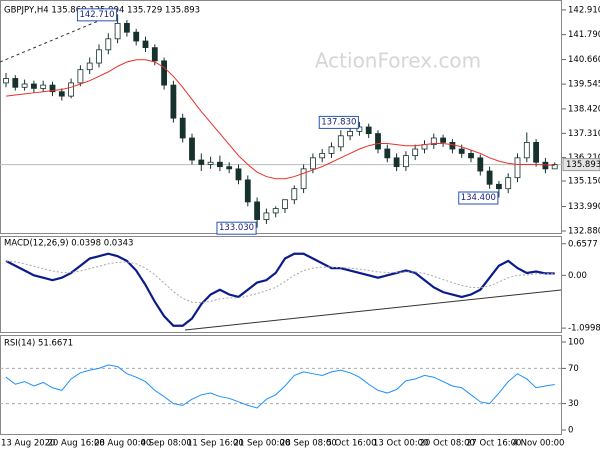 The image size is (600, 450). I want to click on x-tick-label: 20 Oct 08:00, so click(447, 444).